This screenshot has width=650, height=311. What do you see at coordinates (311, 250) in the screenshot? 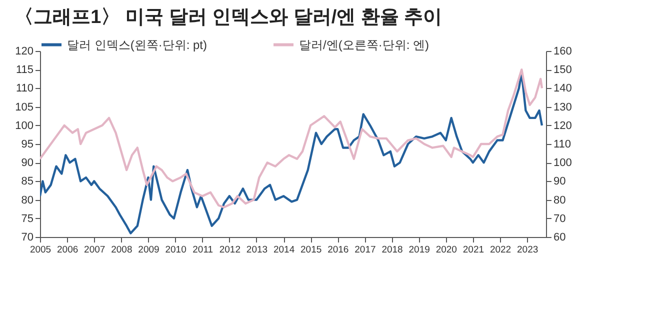
I see `x-tick-label: 2015` at bounding box center [311, 250].